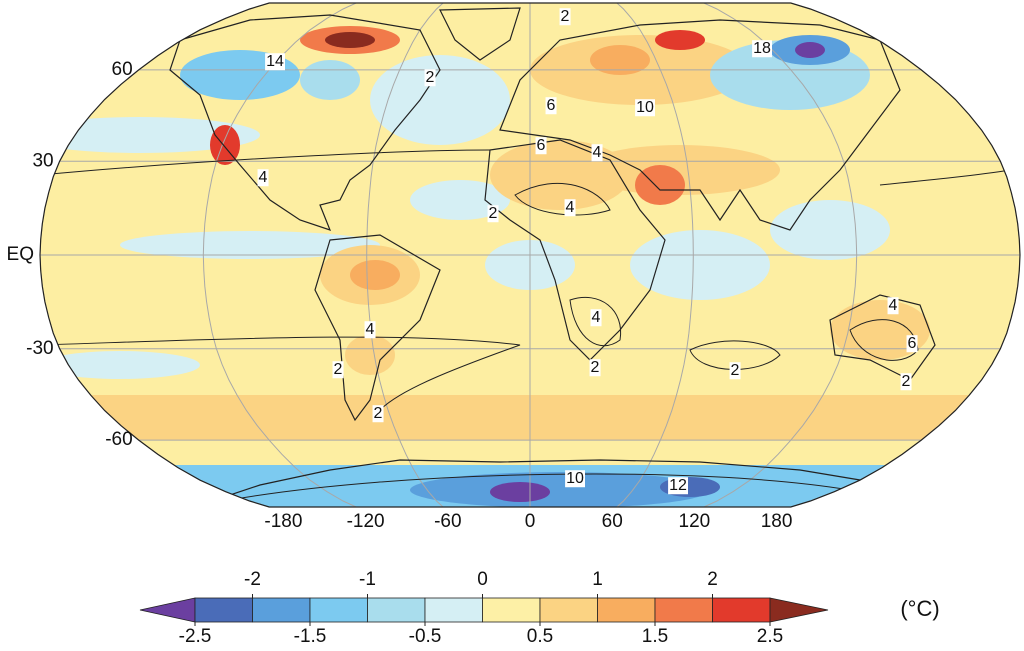  Describe the element at coordinates (447, 521) in the screenshot. I see `longitude-label: -60` at that location.